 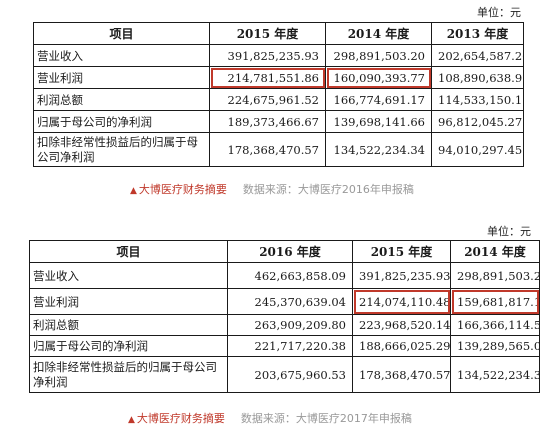 I want to click on highlighted-cell-value: 214,781,551.86, so click(x=267, y=77).